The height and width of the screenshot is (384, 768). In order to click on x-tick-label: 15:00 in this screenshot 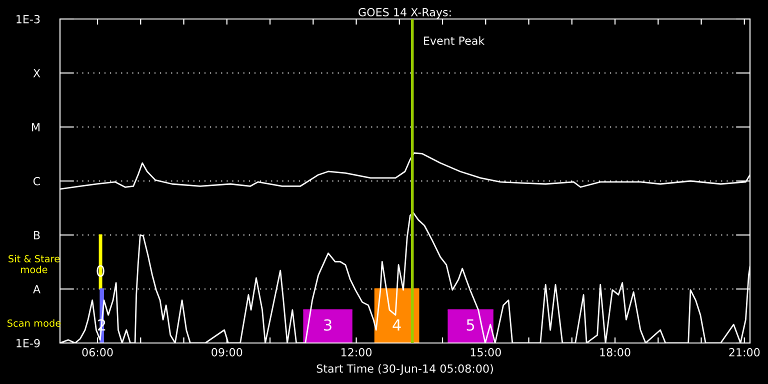, I will do `click(485, 352)`.